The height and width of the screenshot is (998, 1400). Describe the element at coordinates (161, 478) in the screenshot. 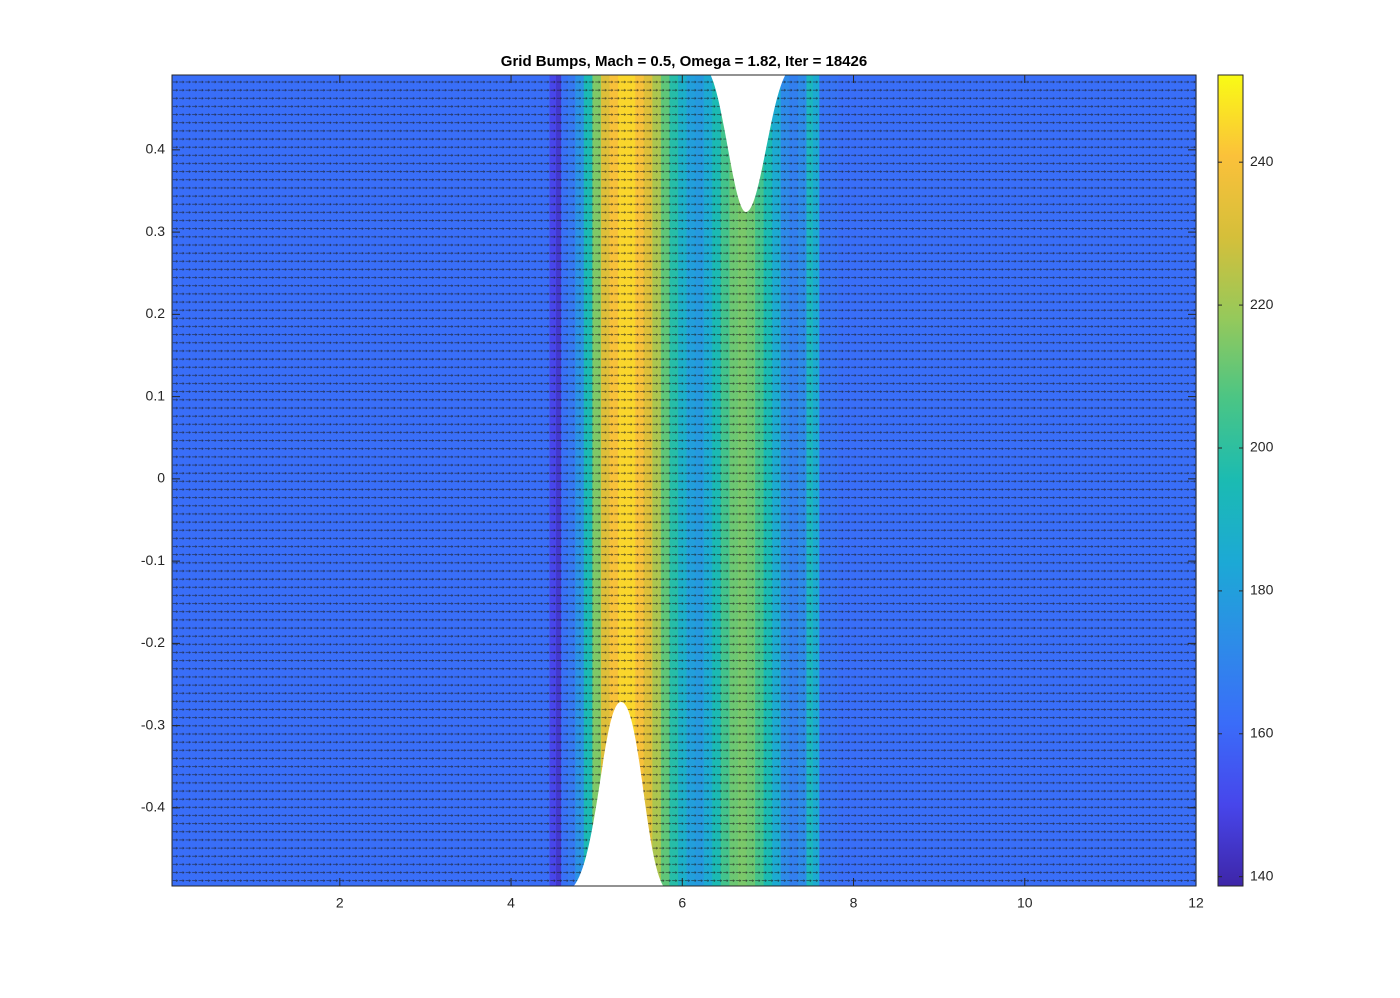

I see `y-tick-label: 0` at that location.